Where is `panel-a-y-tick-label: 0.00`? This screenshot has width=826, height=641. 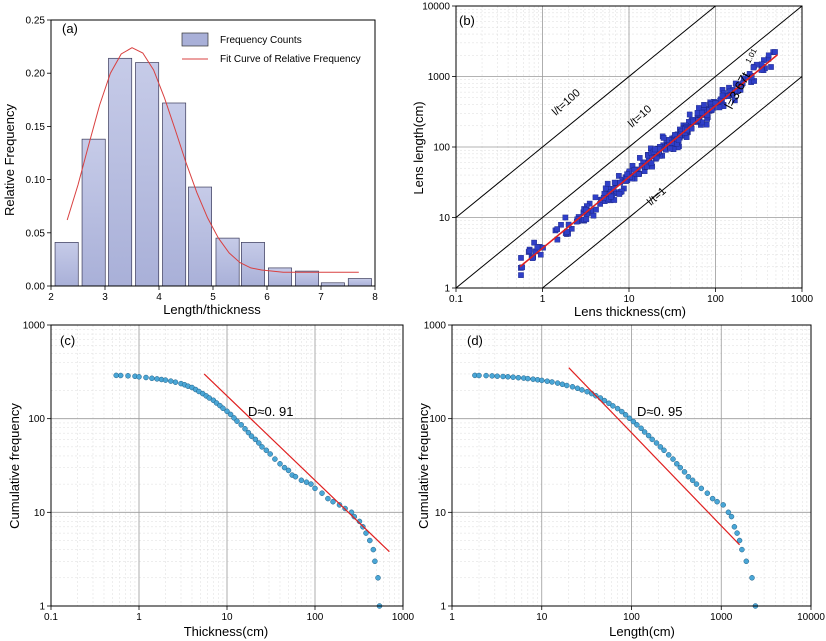
panel-a-y-tick-label: 0.00 is located at coordinates (36, 287).